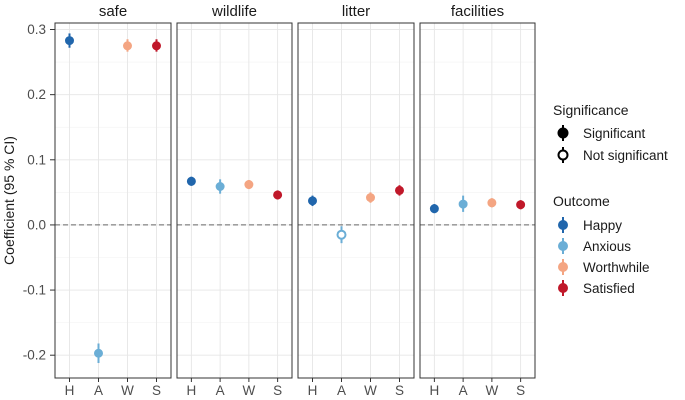  What do you see at coordinates (36, 159) in the screenshot?
I see `y-tick-label: 0.1` at bounding box center [36, 159].